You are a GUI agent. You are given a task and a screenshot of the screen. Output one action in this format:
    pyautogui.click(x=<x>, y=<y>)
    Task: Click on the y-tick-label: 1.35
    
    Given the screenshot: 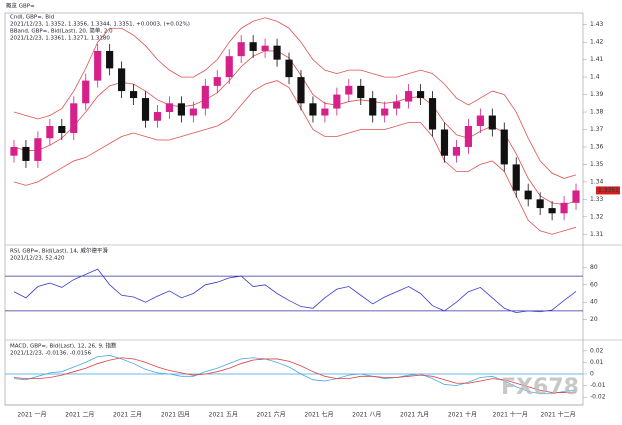 What is the action you would take?
    pyautogui.click(x=597, y=164)
    